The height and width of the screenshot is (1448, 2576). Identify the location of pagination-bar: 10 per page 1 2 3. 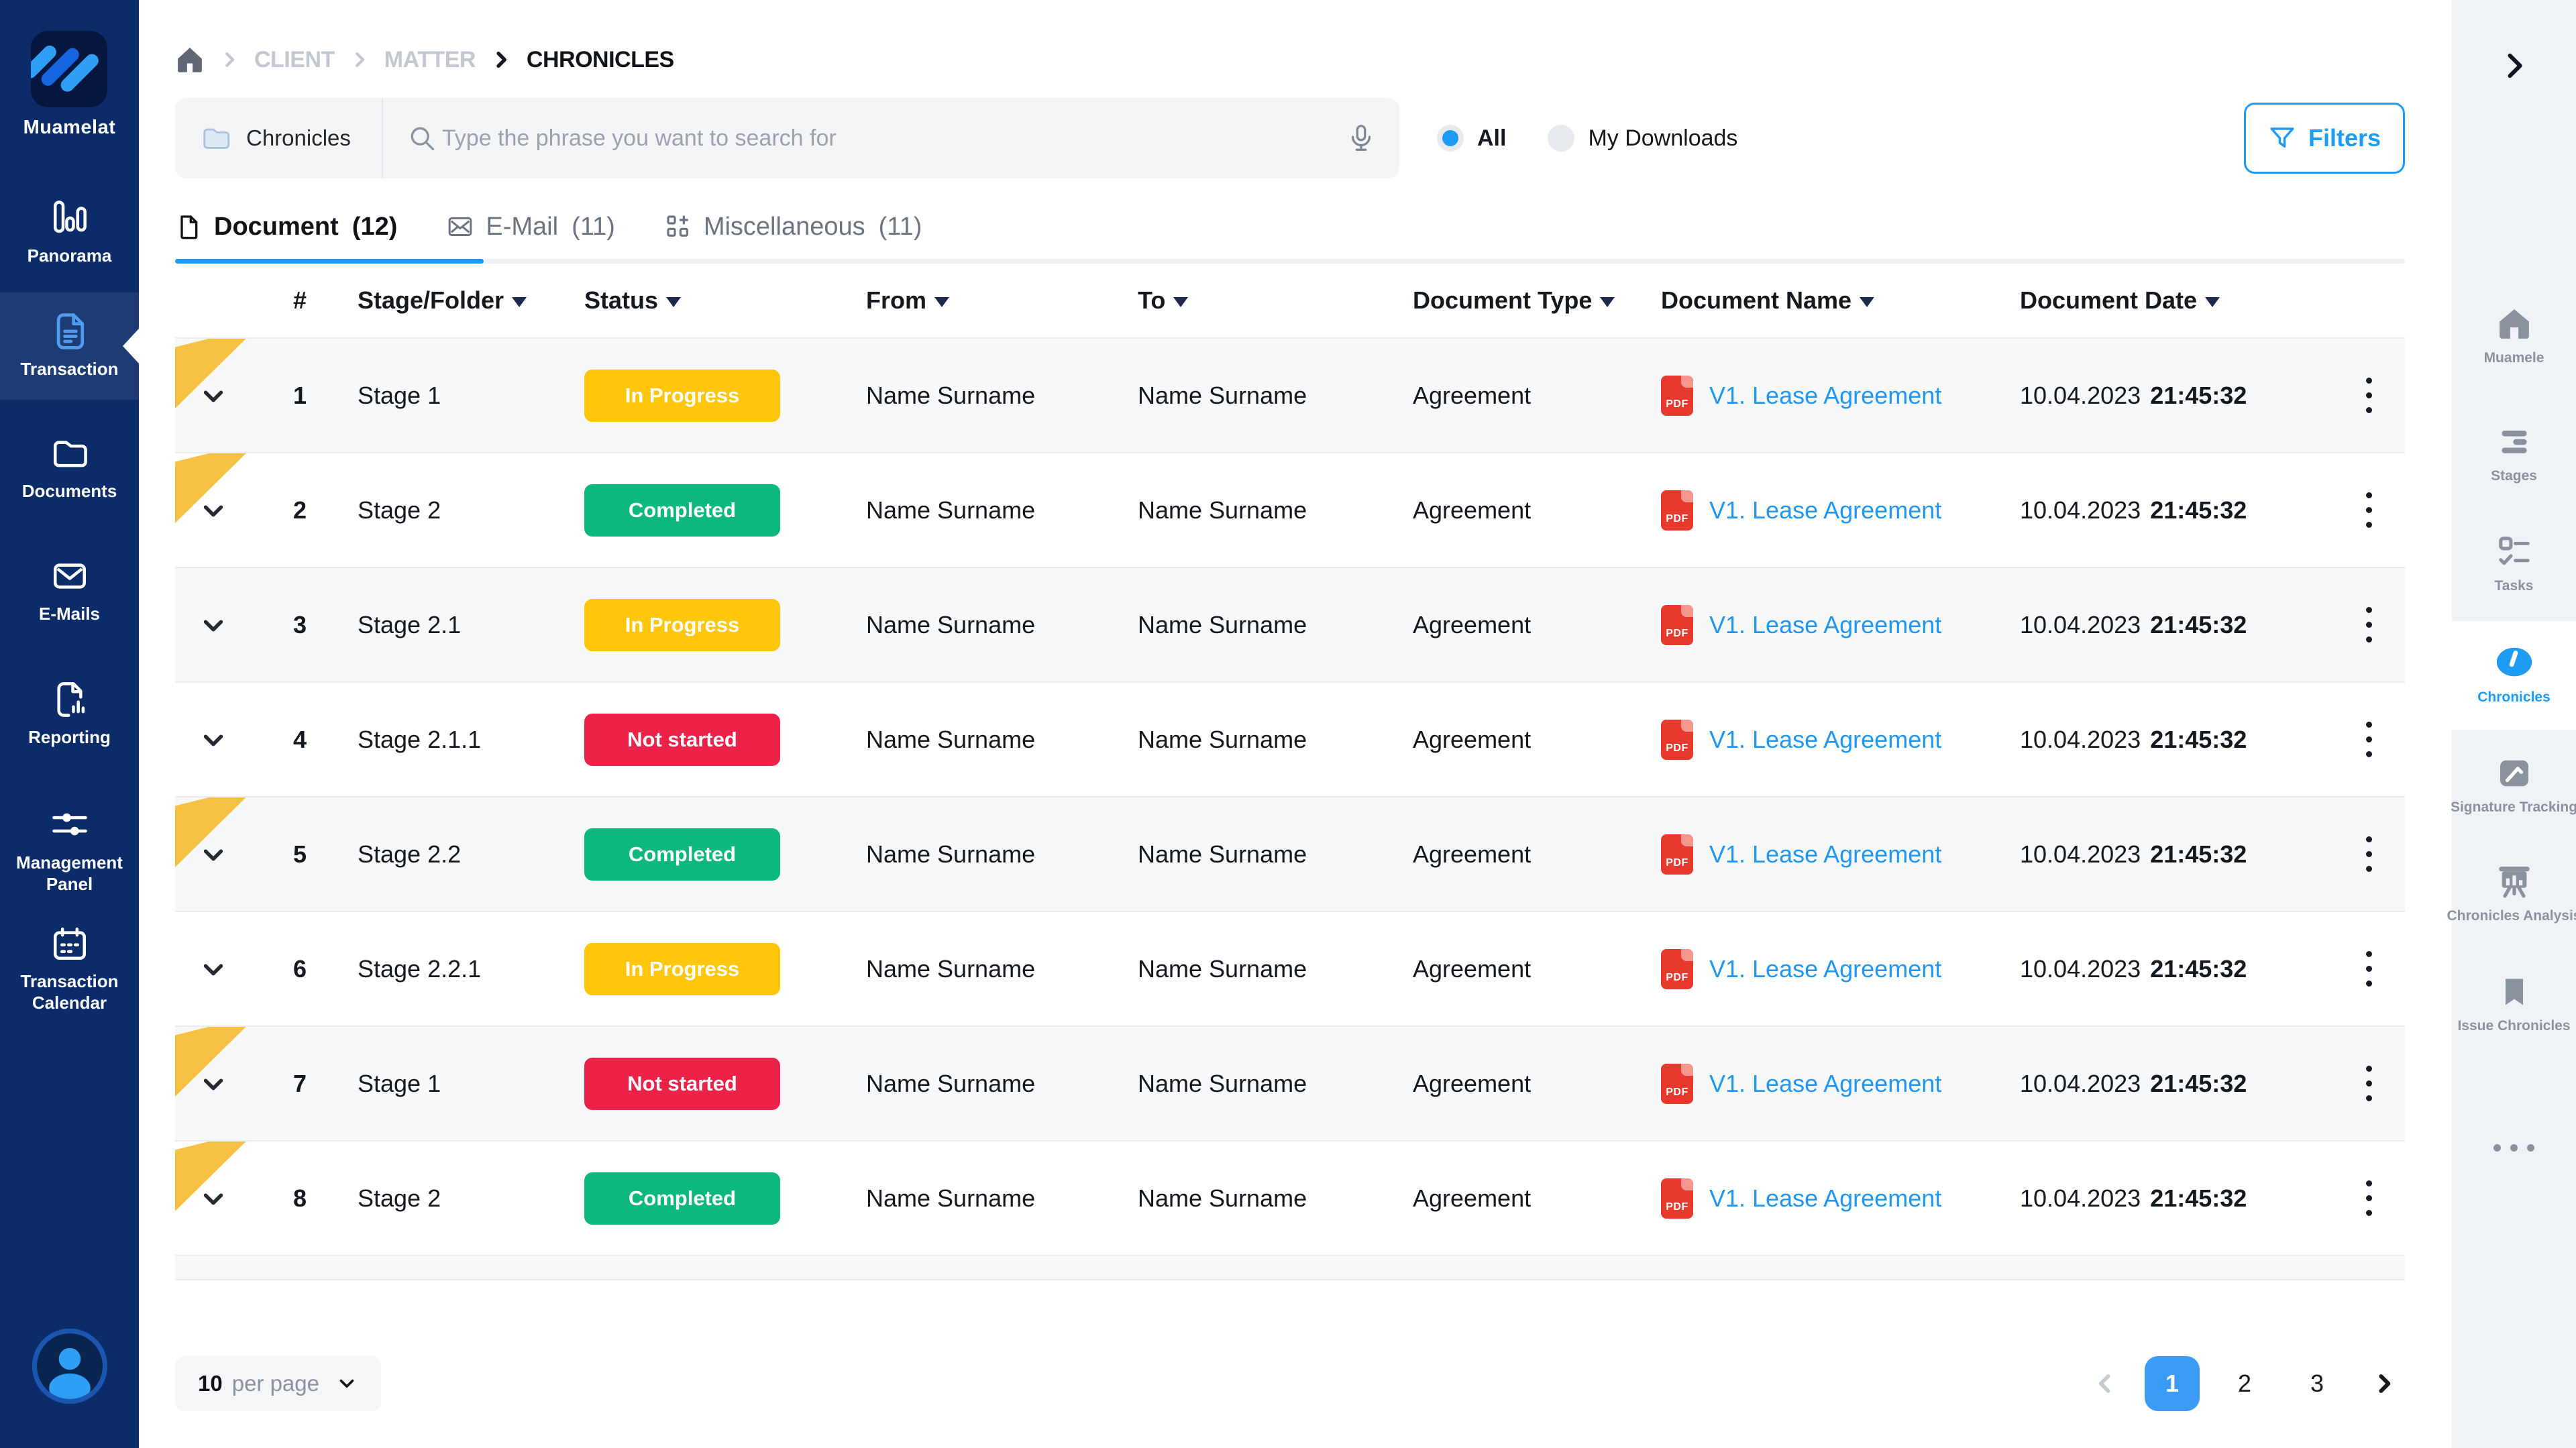
(1290, 1383).